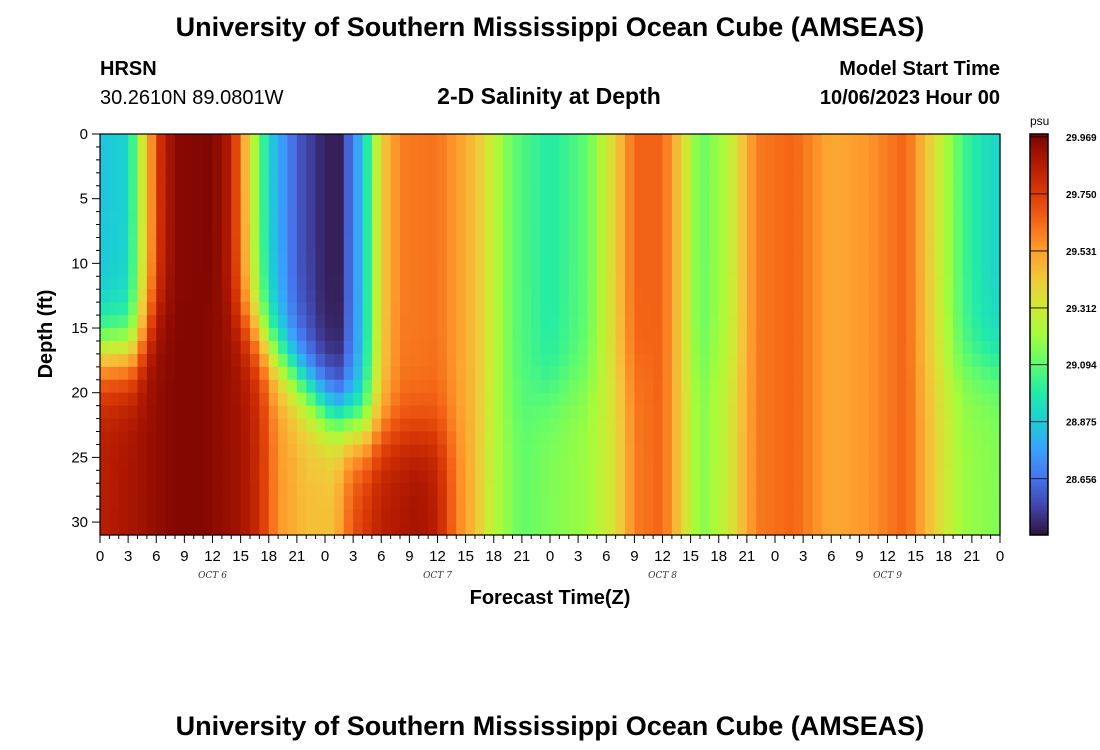 The image size is (1100, 750). What do you see at coordinates (493, 556) in the screenshot?
I see `x-tick-label: 18` at bounding box center [493, 556].